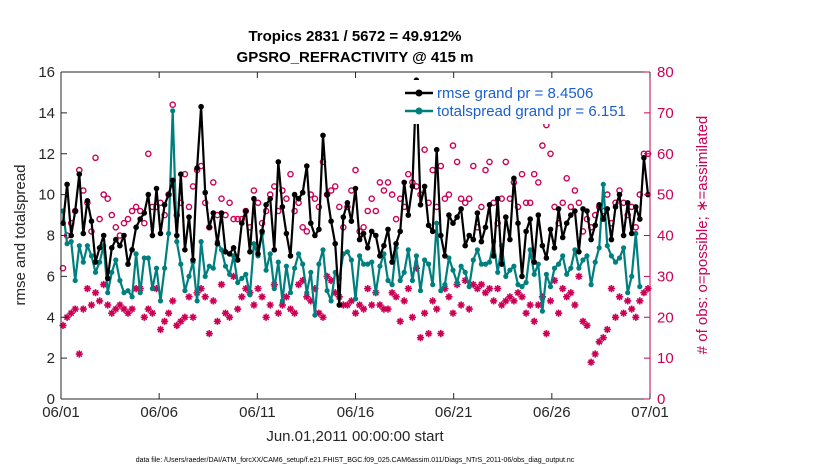 The image size is (830, 470). I want to click on y-axis-label: rmse and totalspread, so click(20, 235).